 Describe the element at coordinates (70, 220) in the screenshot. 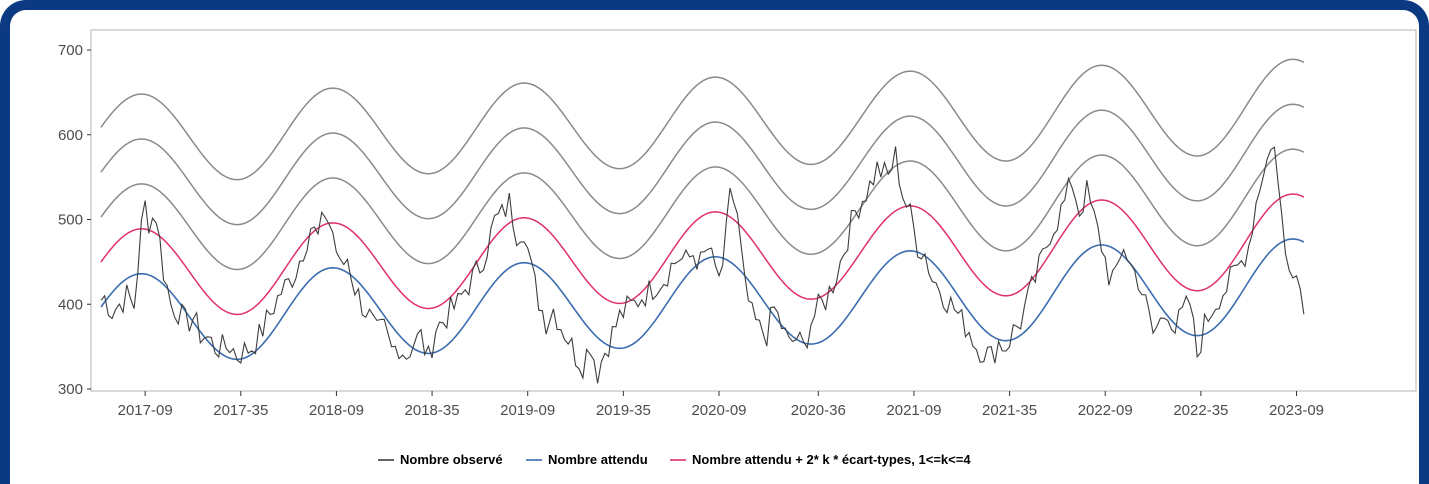

I see `y-tick-label: 500` at that location.